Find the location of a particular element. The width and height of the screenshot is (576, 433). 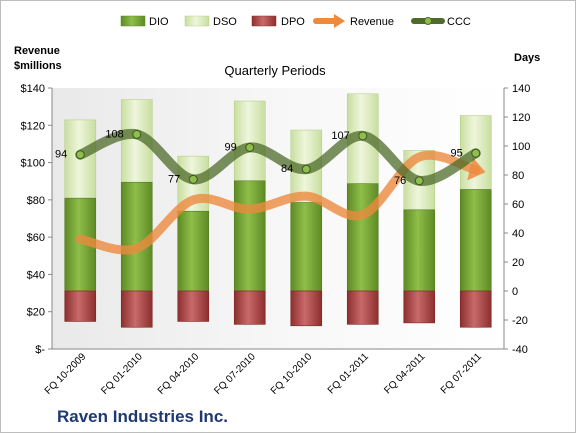

legend-label-dpo: DPO is located at coordinates (293, 22).